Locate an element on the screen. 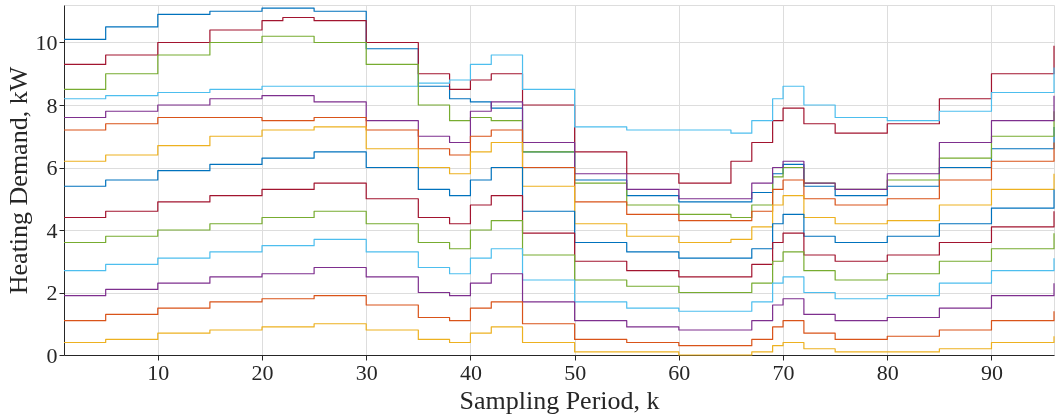  x-tick-label: 40 is located at coordinates (470, 372).